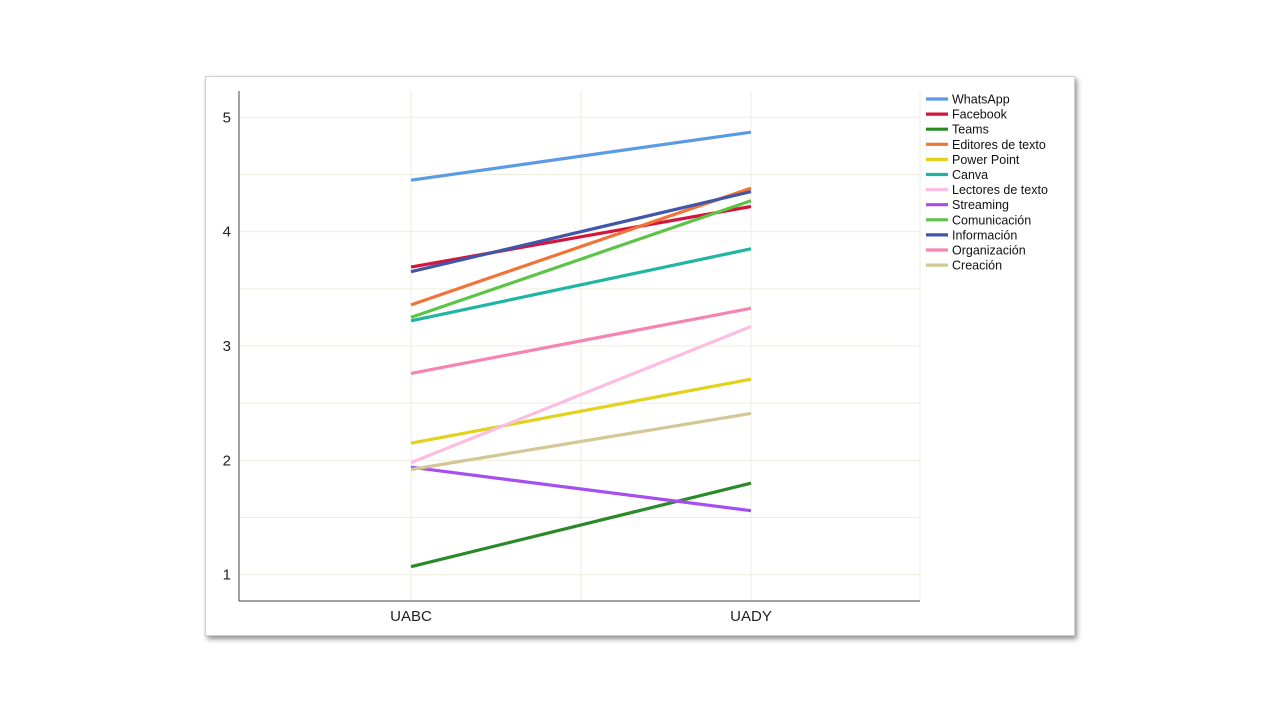 Image resolution: width=1280 pixels, height=720 pixels. Describe the element at coordinates (977, 266) in the screenshot. I see `legend-label: Creación` at that location.